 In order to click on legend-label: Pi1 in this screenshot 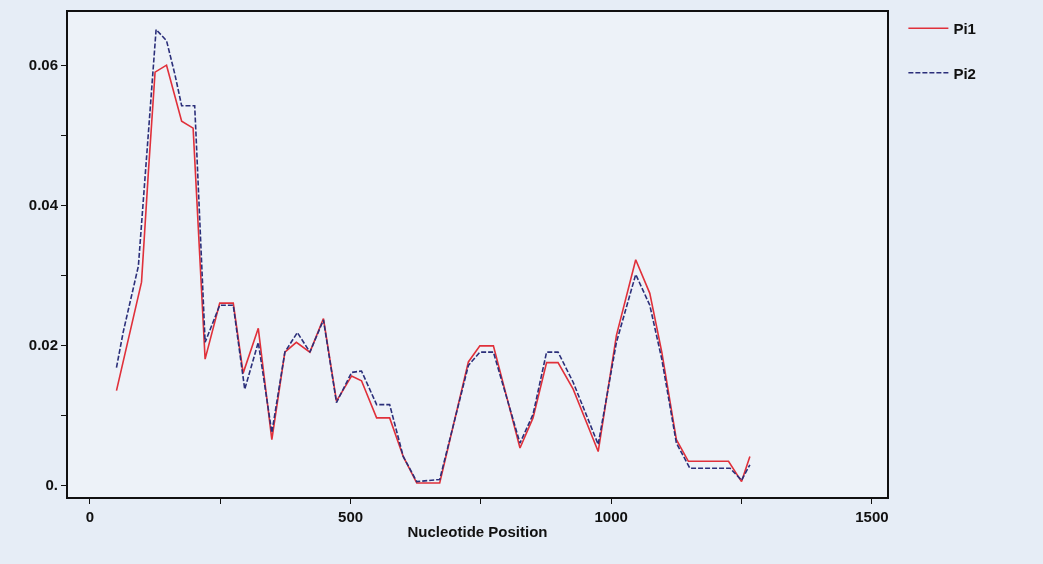, I will do `click(964, 29)`.